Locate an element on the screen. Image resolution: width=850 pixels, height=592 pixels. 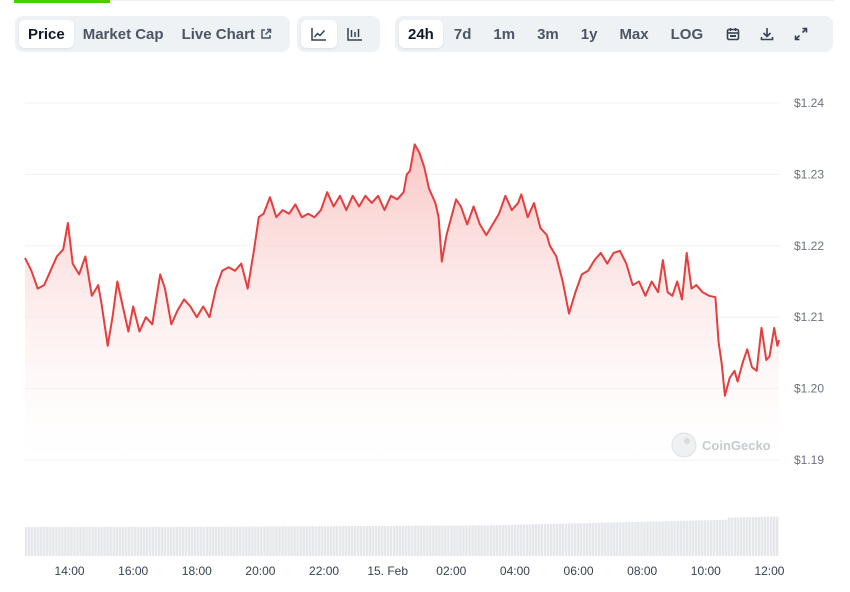
range-1m-button: 1m is located at coordinates (504, 34).